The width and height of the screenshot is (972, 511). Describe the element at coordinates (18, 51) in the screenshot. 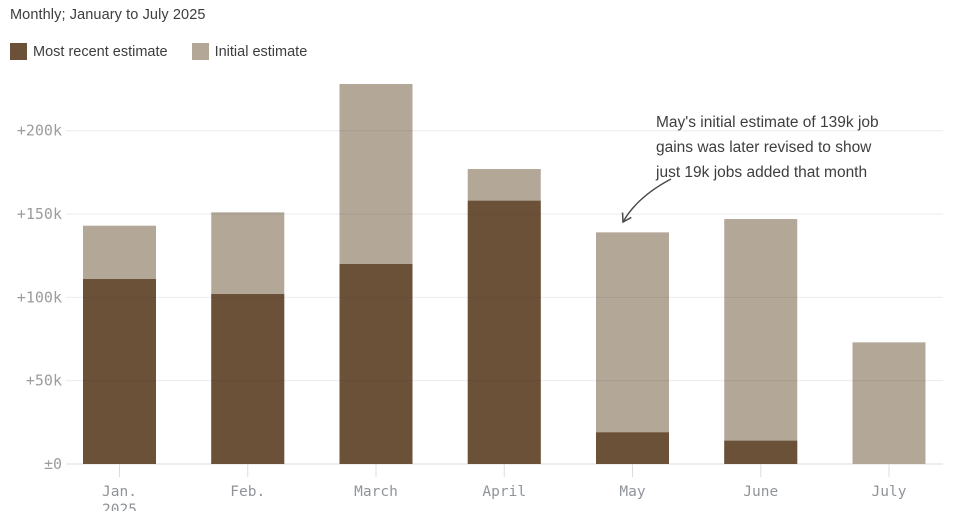

I see `legend-swatch-most-recent` at that location.